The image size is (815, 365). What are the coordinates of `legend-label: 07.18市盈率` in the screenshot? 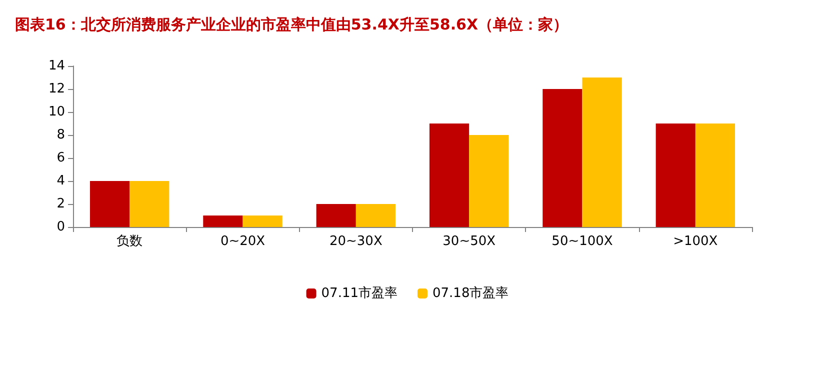 It's located at (470, 293).